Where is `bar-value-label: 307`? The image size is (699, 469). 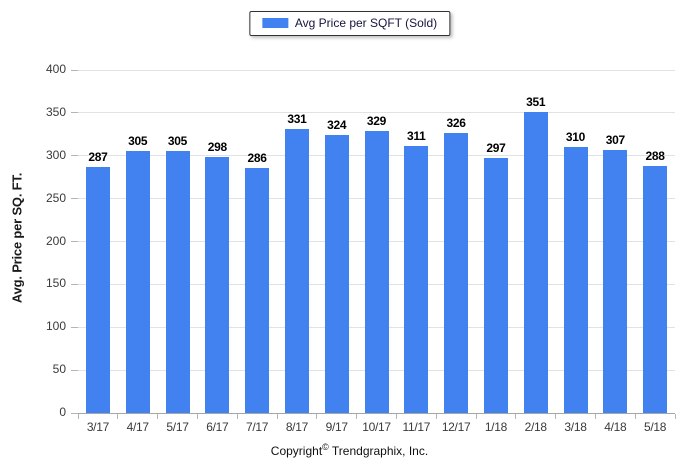
bar-value-label: 307 is located at coordinates (615, 139).